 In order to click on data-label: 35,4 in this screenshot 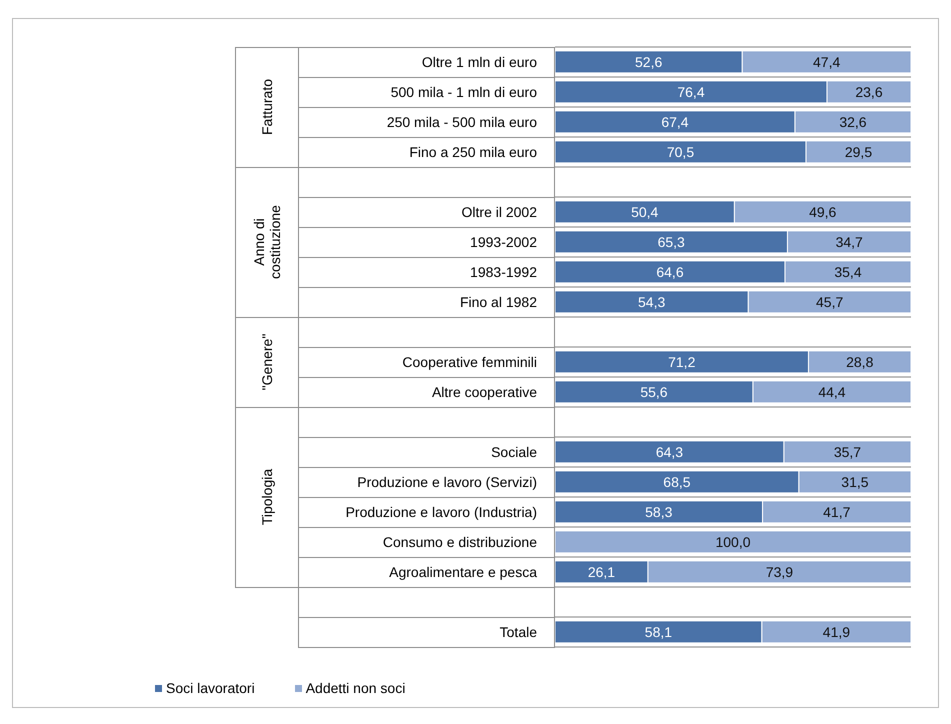, I will do `click(848, 272)`.